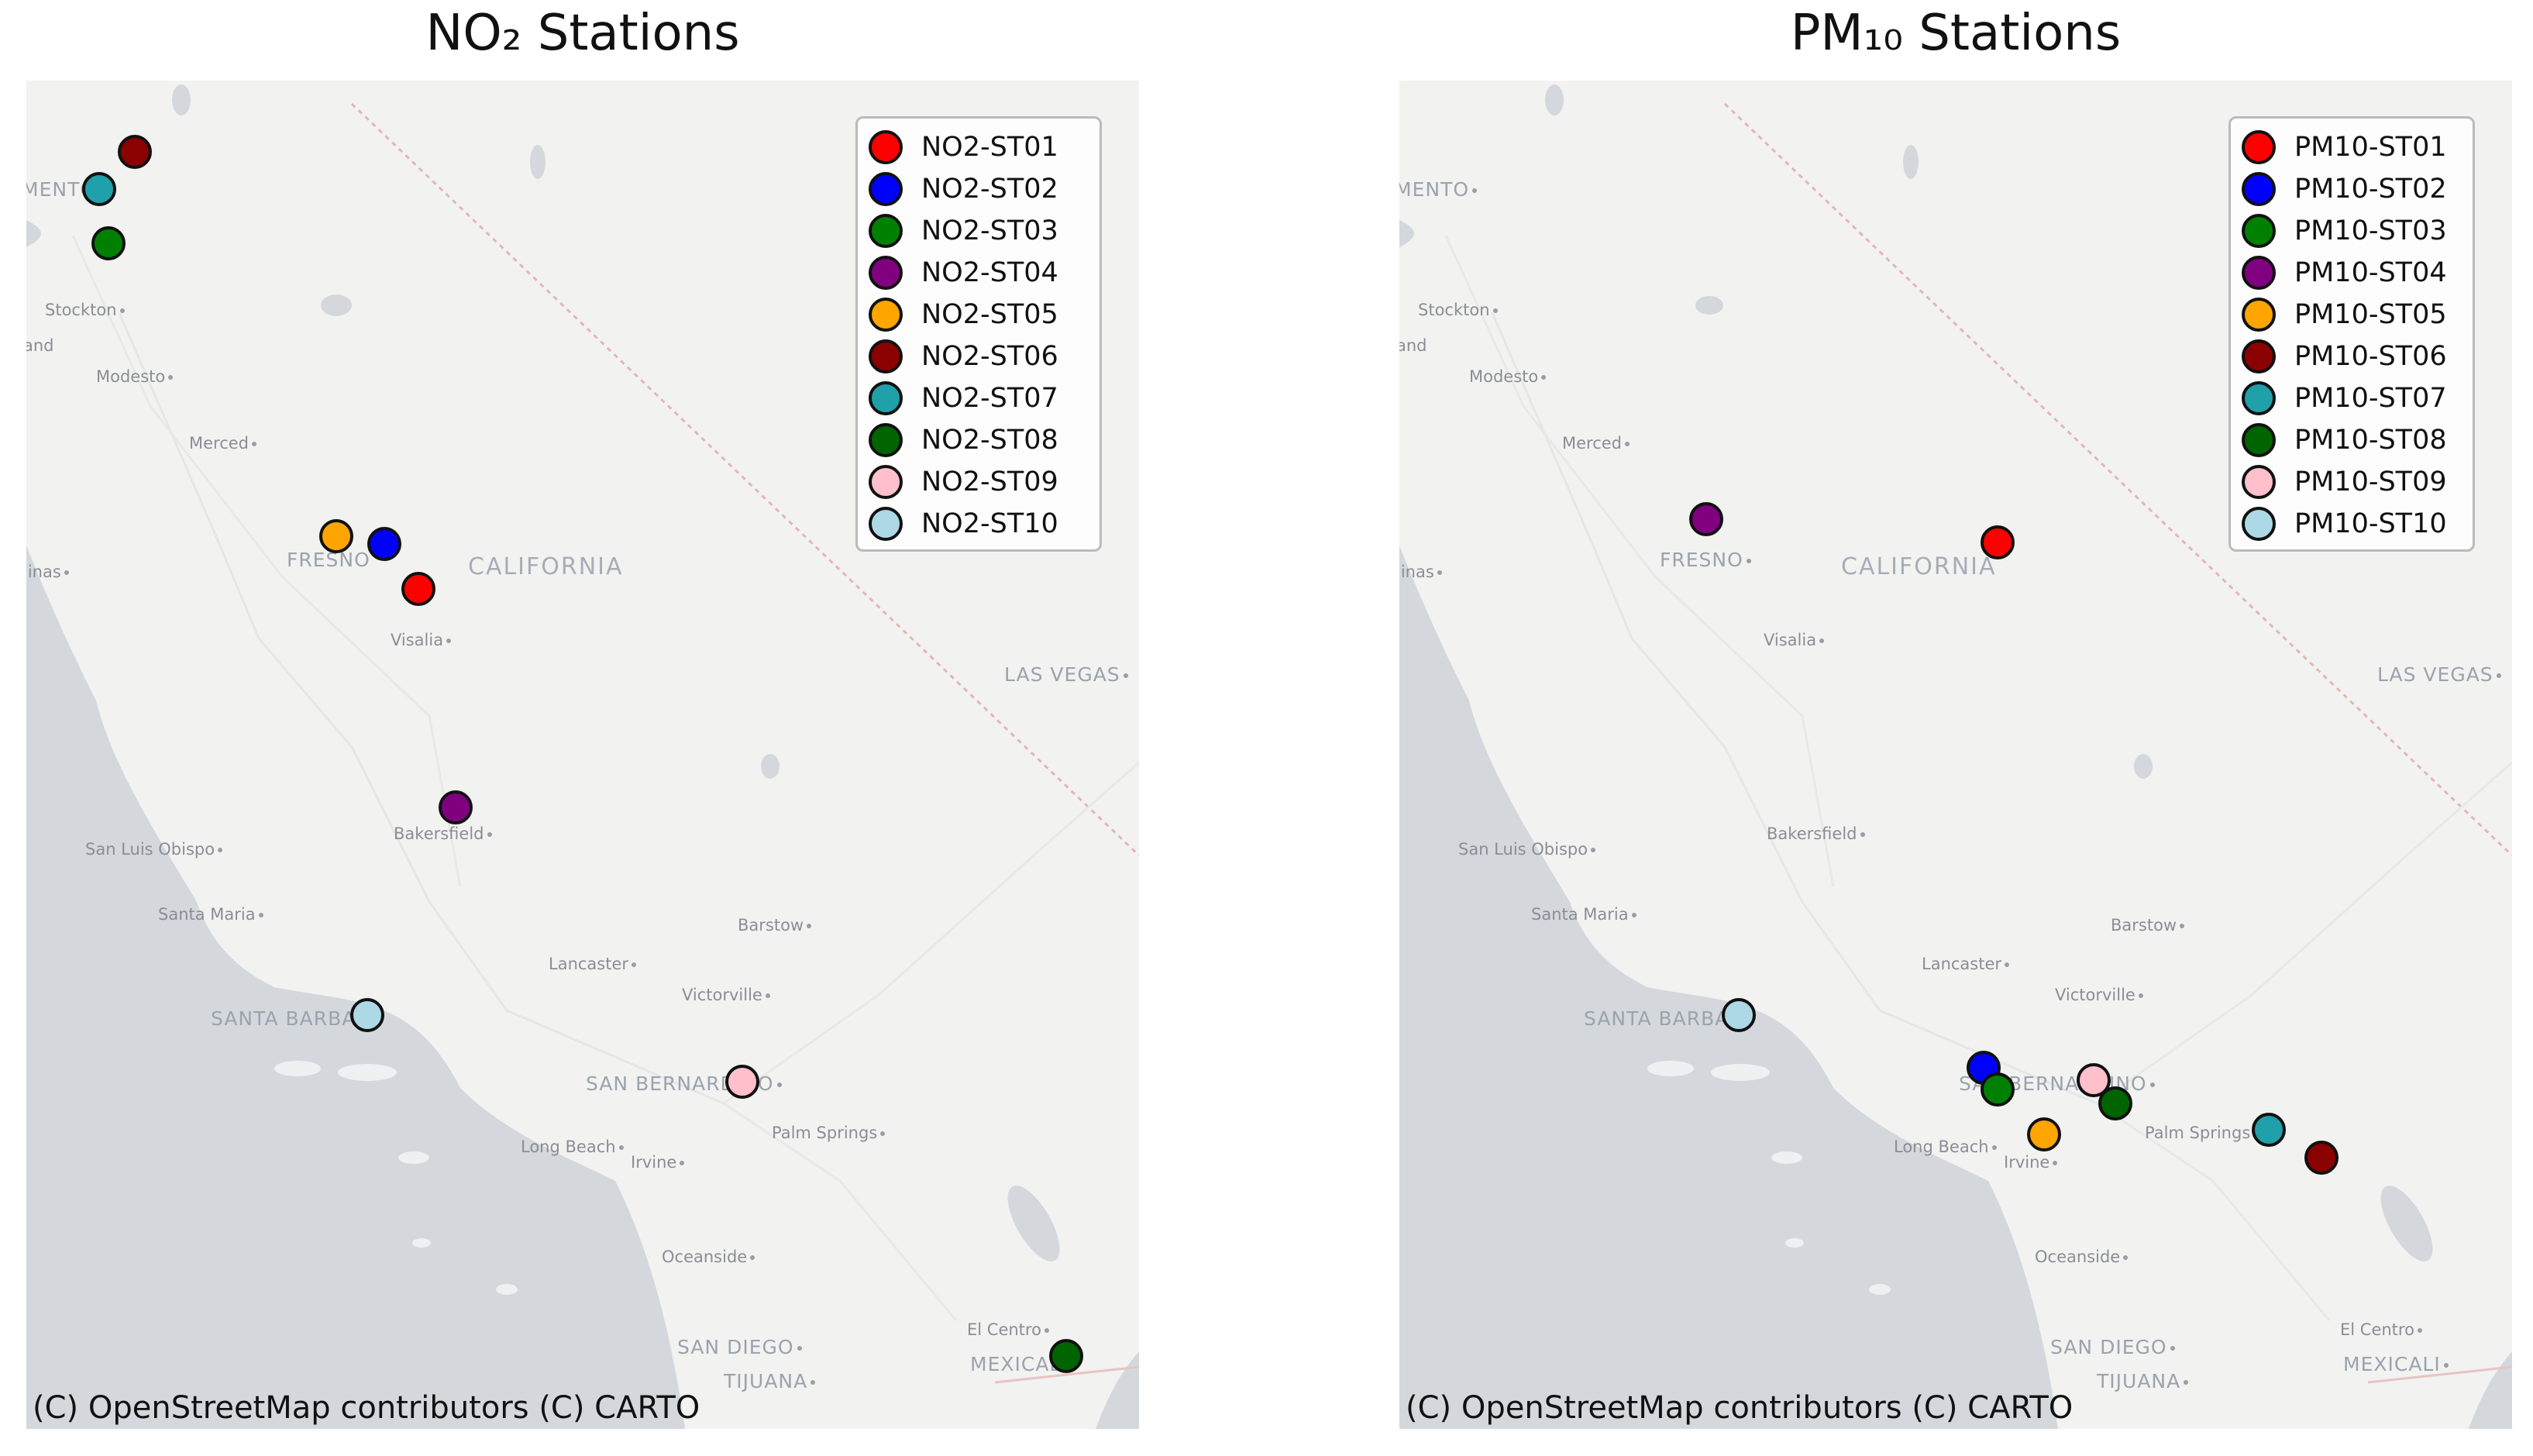 The width and height of the screenshot is (2533, 1456). Describe the element at coordinates (2321, 1158) in the screenshot. I see `station-marker-pm10-st06` at that location.